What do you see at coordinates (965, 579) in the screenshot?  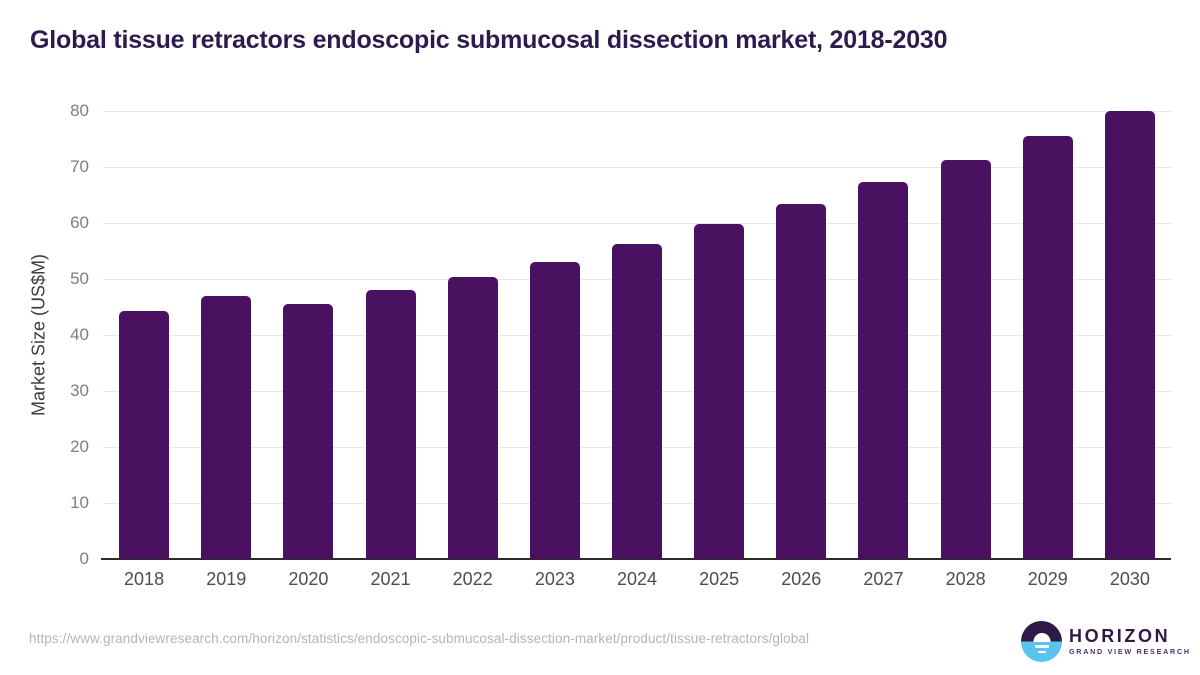 I see `x-tick-label-2028: 2028` at bounding box center [965, 579].